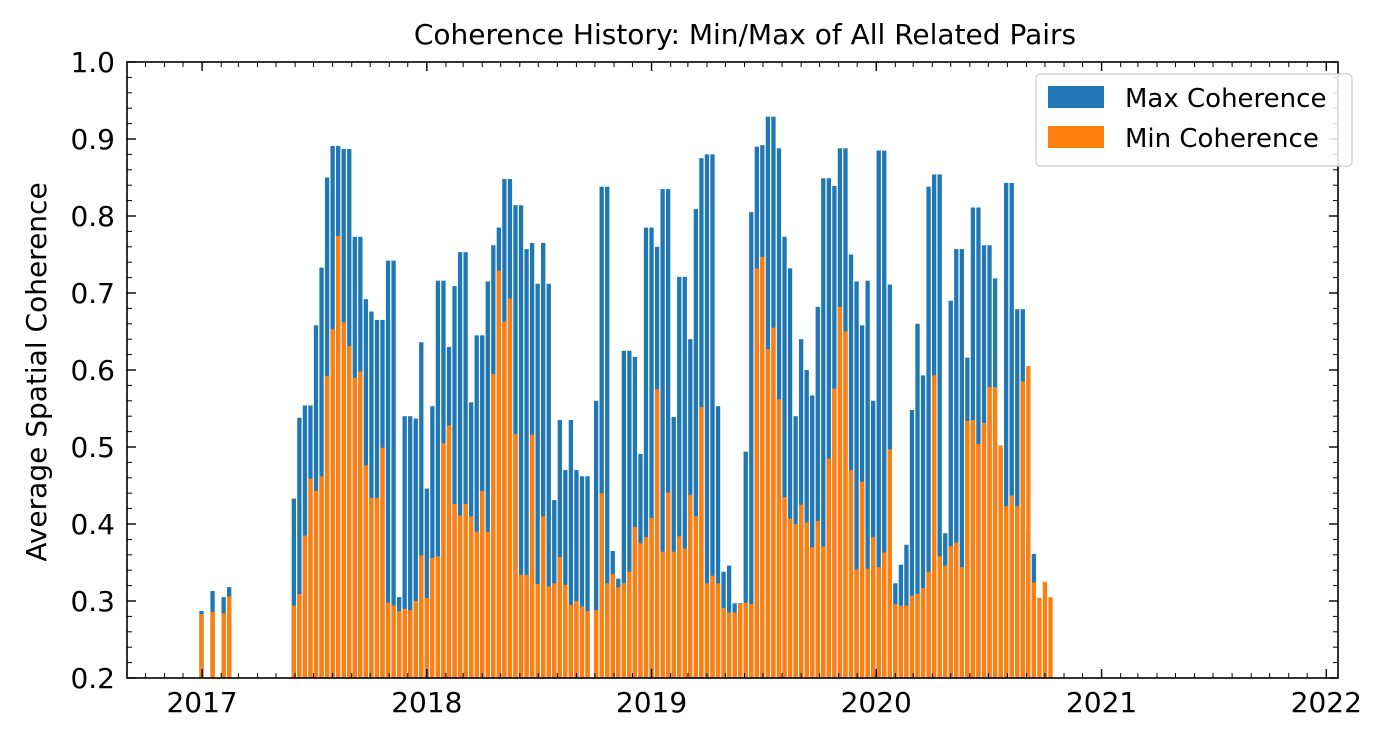 This screenshot has height=745, width=1393. Describe the element at coordinates (92, 601) in the screenshot. I see `y-tick-label: 0.3` at that location.